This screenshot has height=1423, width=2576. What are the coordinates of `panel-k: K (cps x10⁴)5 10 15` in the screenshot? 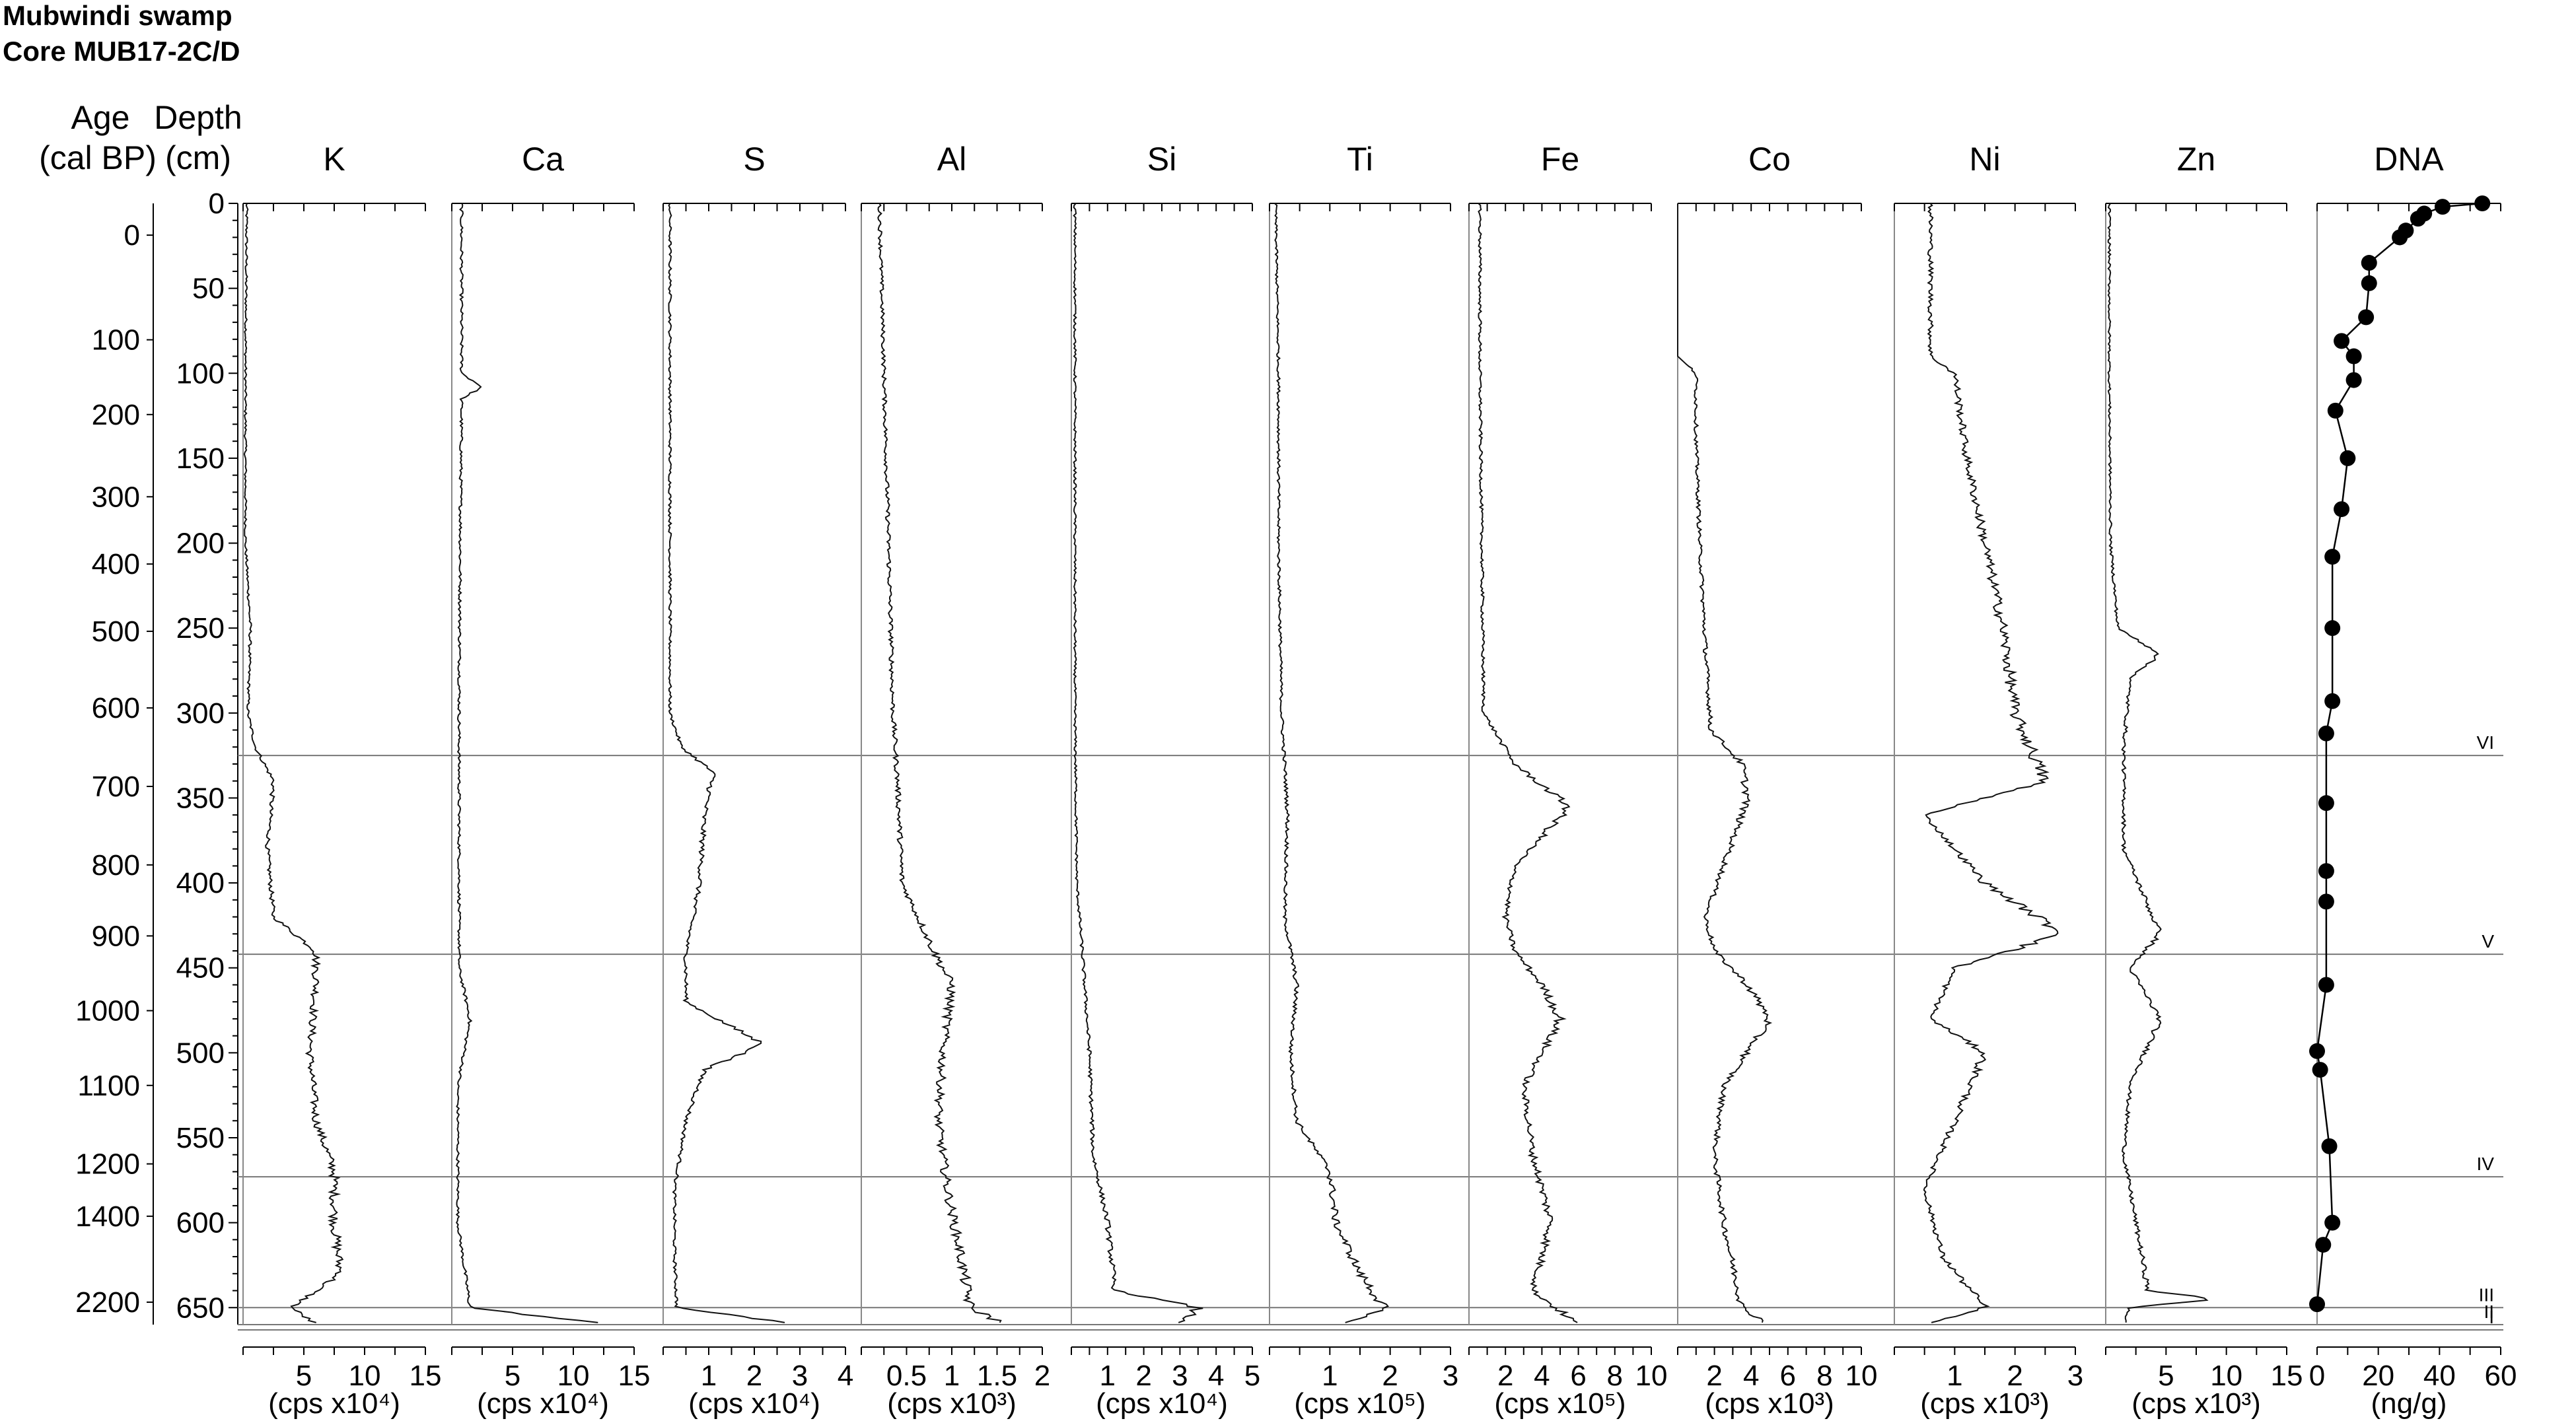 It's located at (342, 780).